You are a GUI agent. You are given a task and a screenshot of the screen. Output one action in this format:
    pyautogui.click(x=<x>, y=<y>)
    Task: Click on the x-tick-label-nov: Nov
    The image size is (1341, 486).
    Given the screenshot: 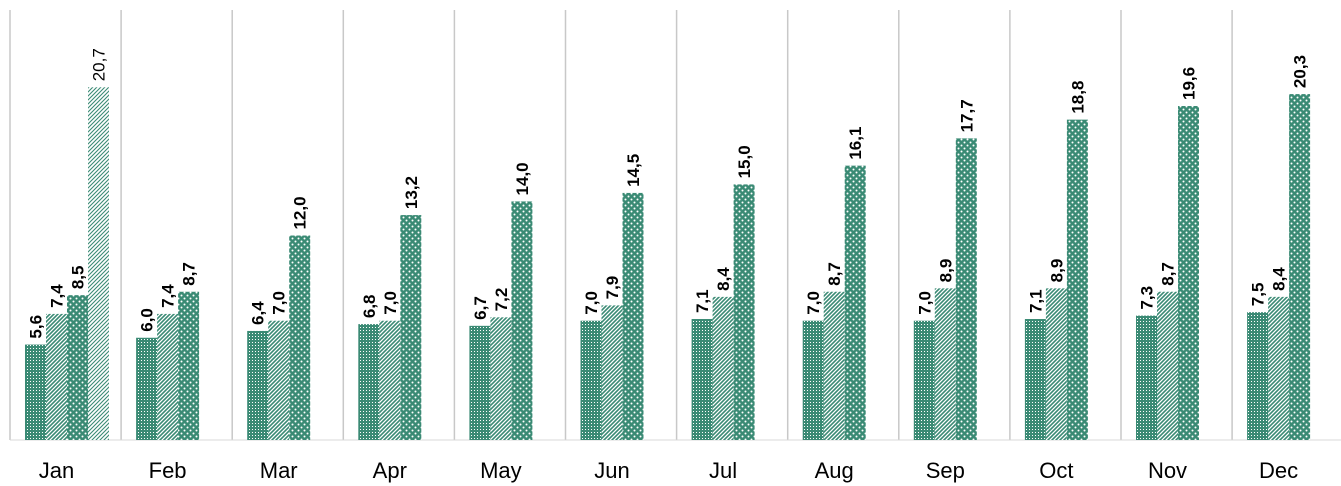 What is the action you would take?
    pyautogui.click(x=1167, y=470)
    